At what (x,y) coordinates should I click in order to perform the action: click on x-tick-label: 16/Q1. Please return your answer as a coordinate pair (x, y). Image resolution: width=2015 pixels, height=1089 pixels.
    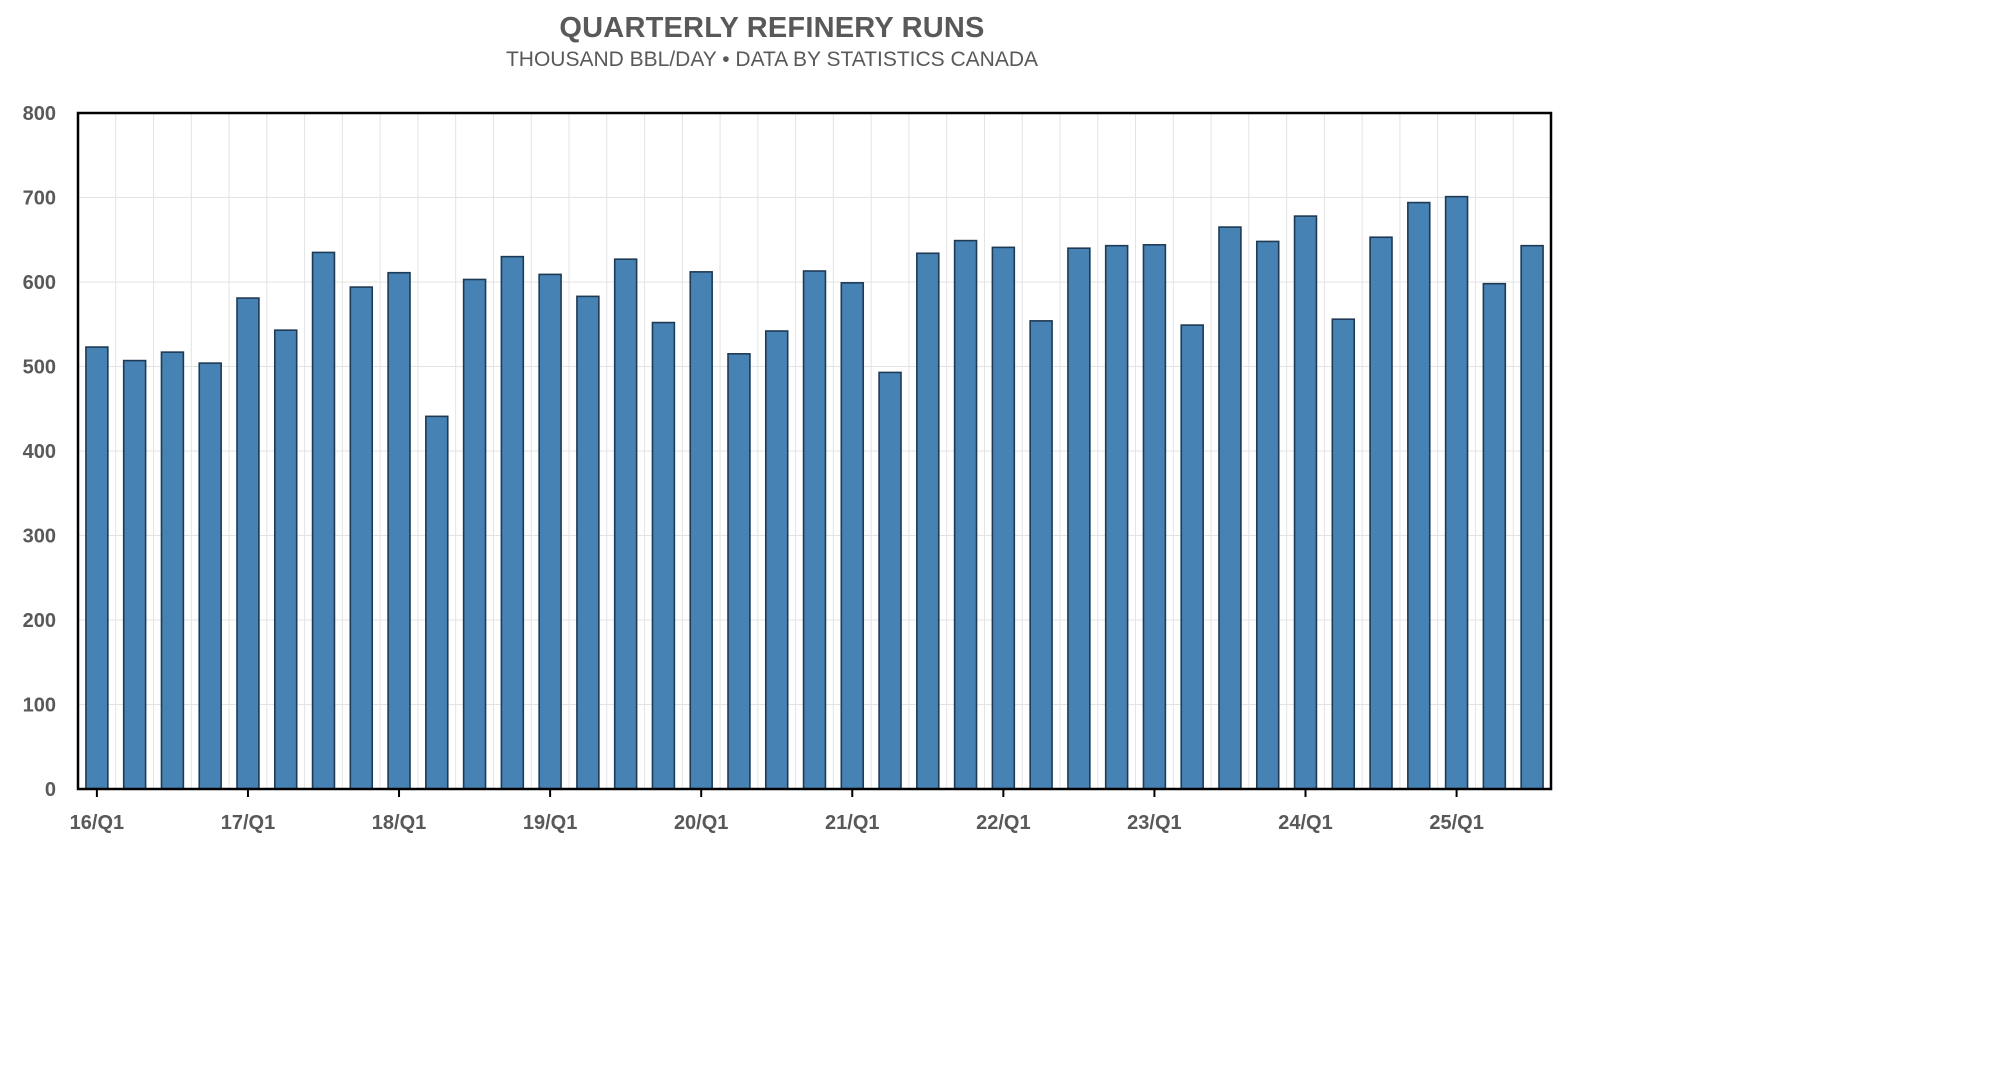
    Looking at the image, I should click on (97, 823).